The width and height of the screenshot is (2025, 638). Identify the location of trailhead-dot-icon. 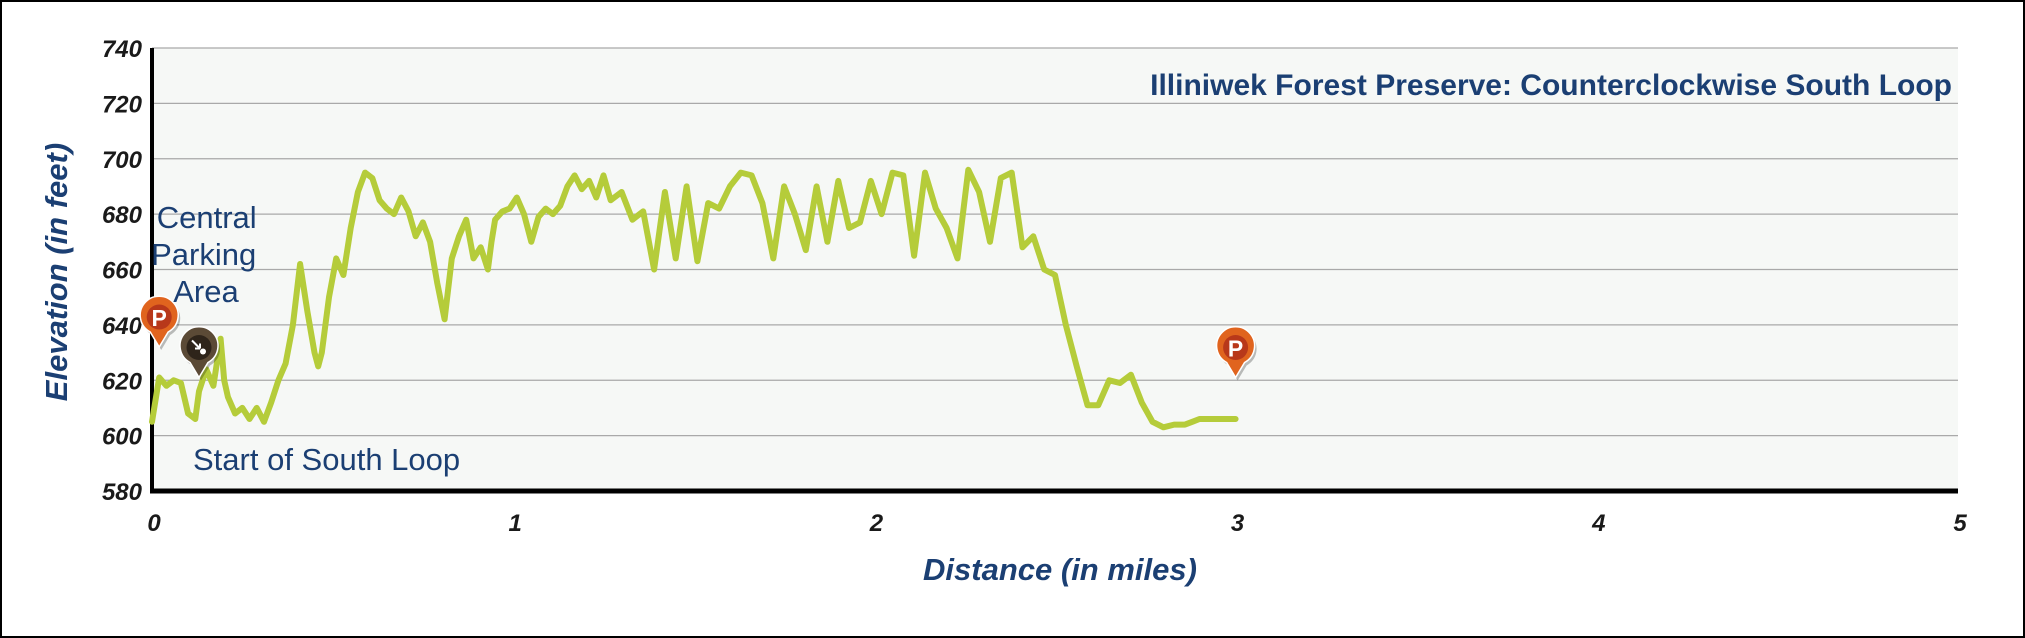
(203, 351).